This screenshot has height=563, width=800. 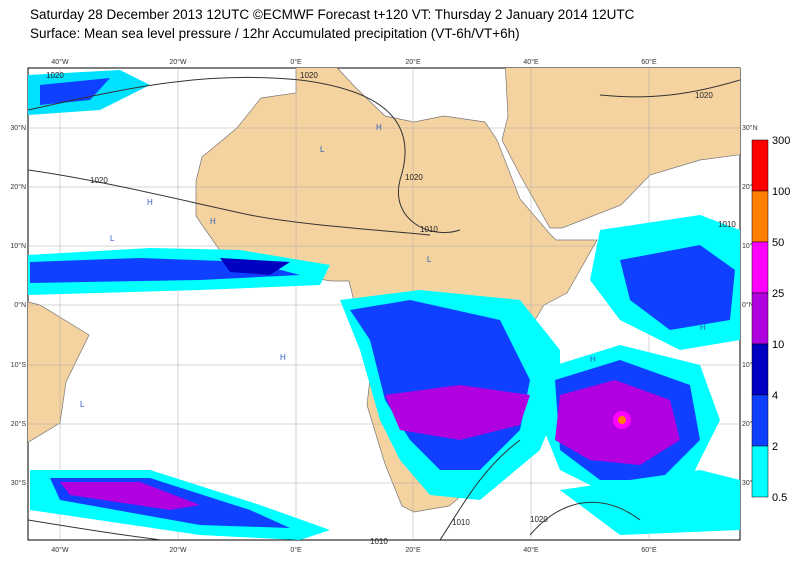 I want to click on colorbar-label: 2, so click(x=775, y=447).